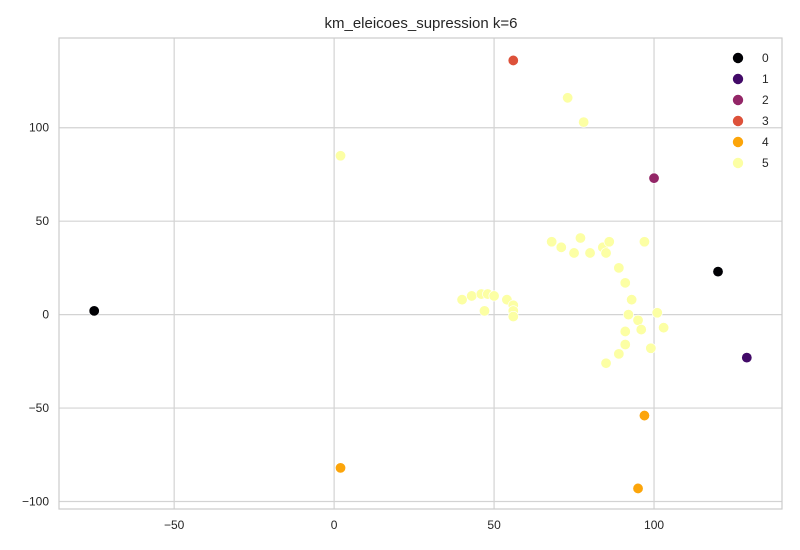 Image resolution: width=800 pixels, height=550 pixels. I want to click on y-tick-label: 0, so click(45, 315).